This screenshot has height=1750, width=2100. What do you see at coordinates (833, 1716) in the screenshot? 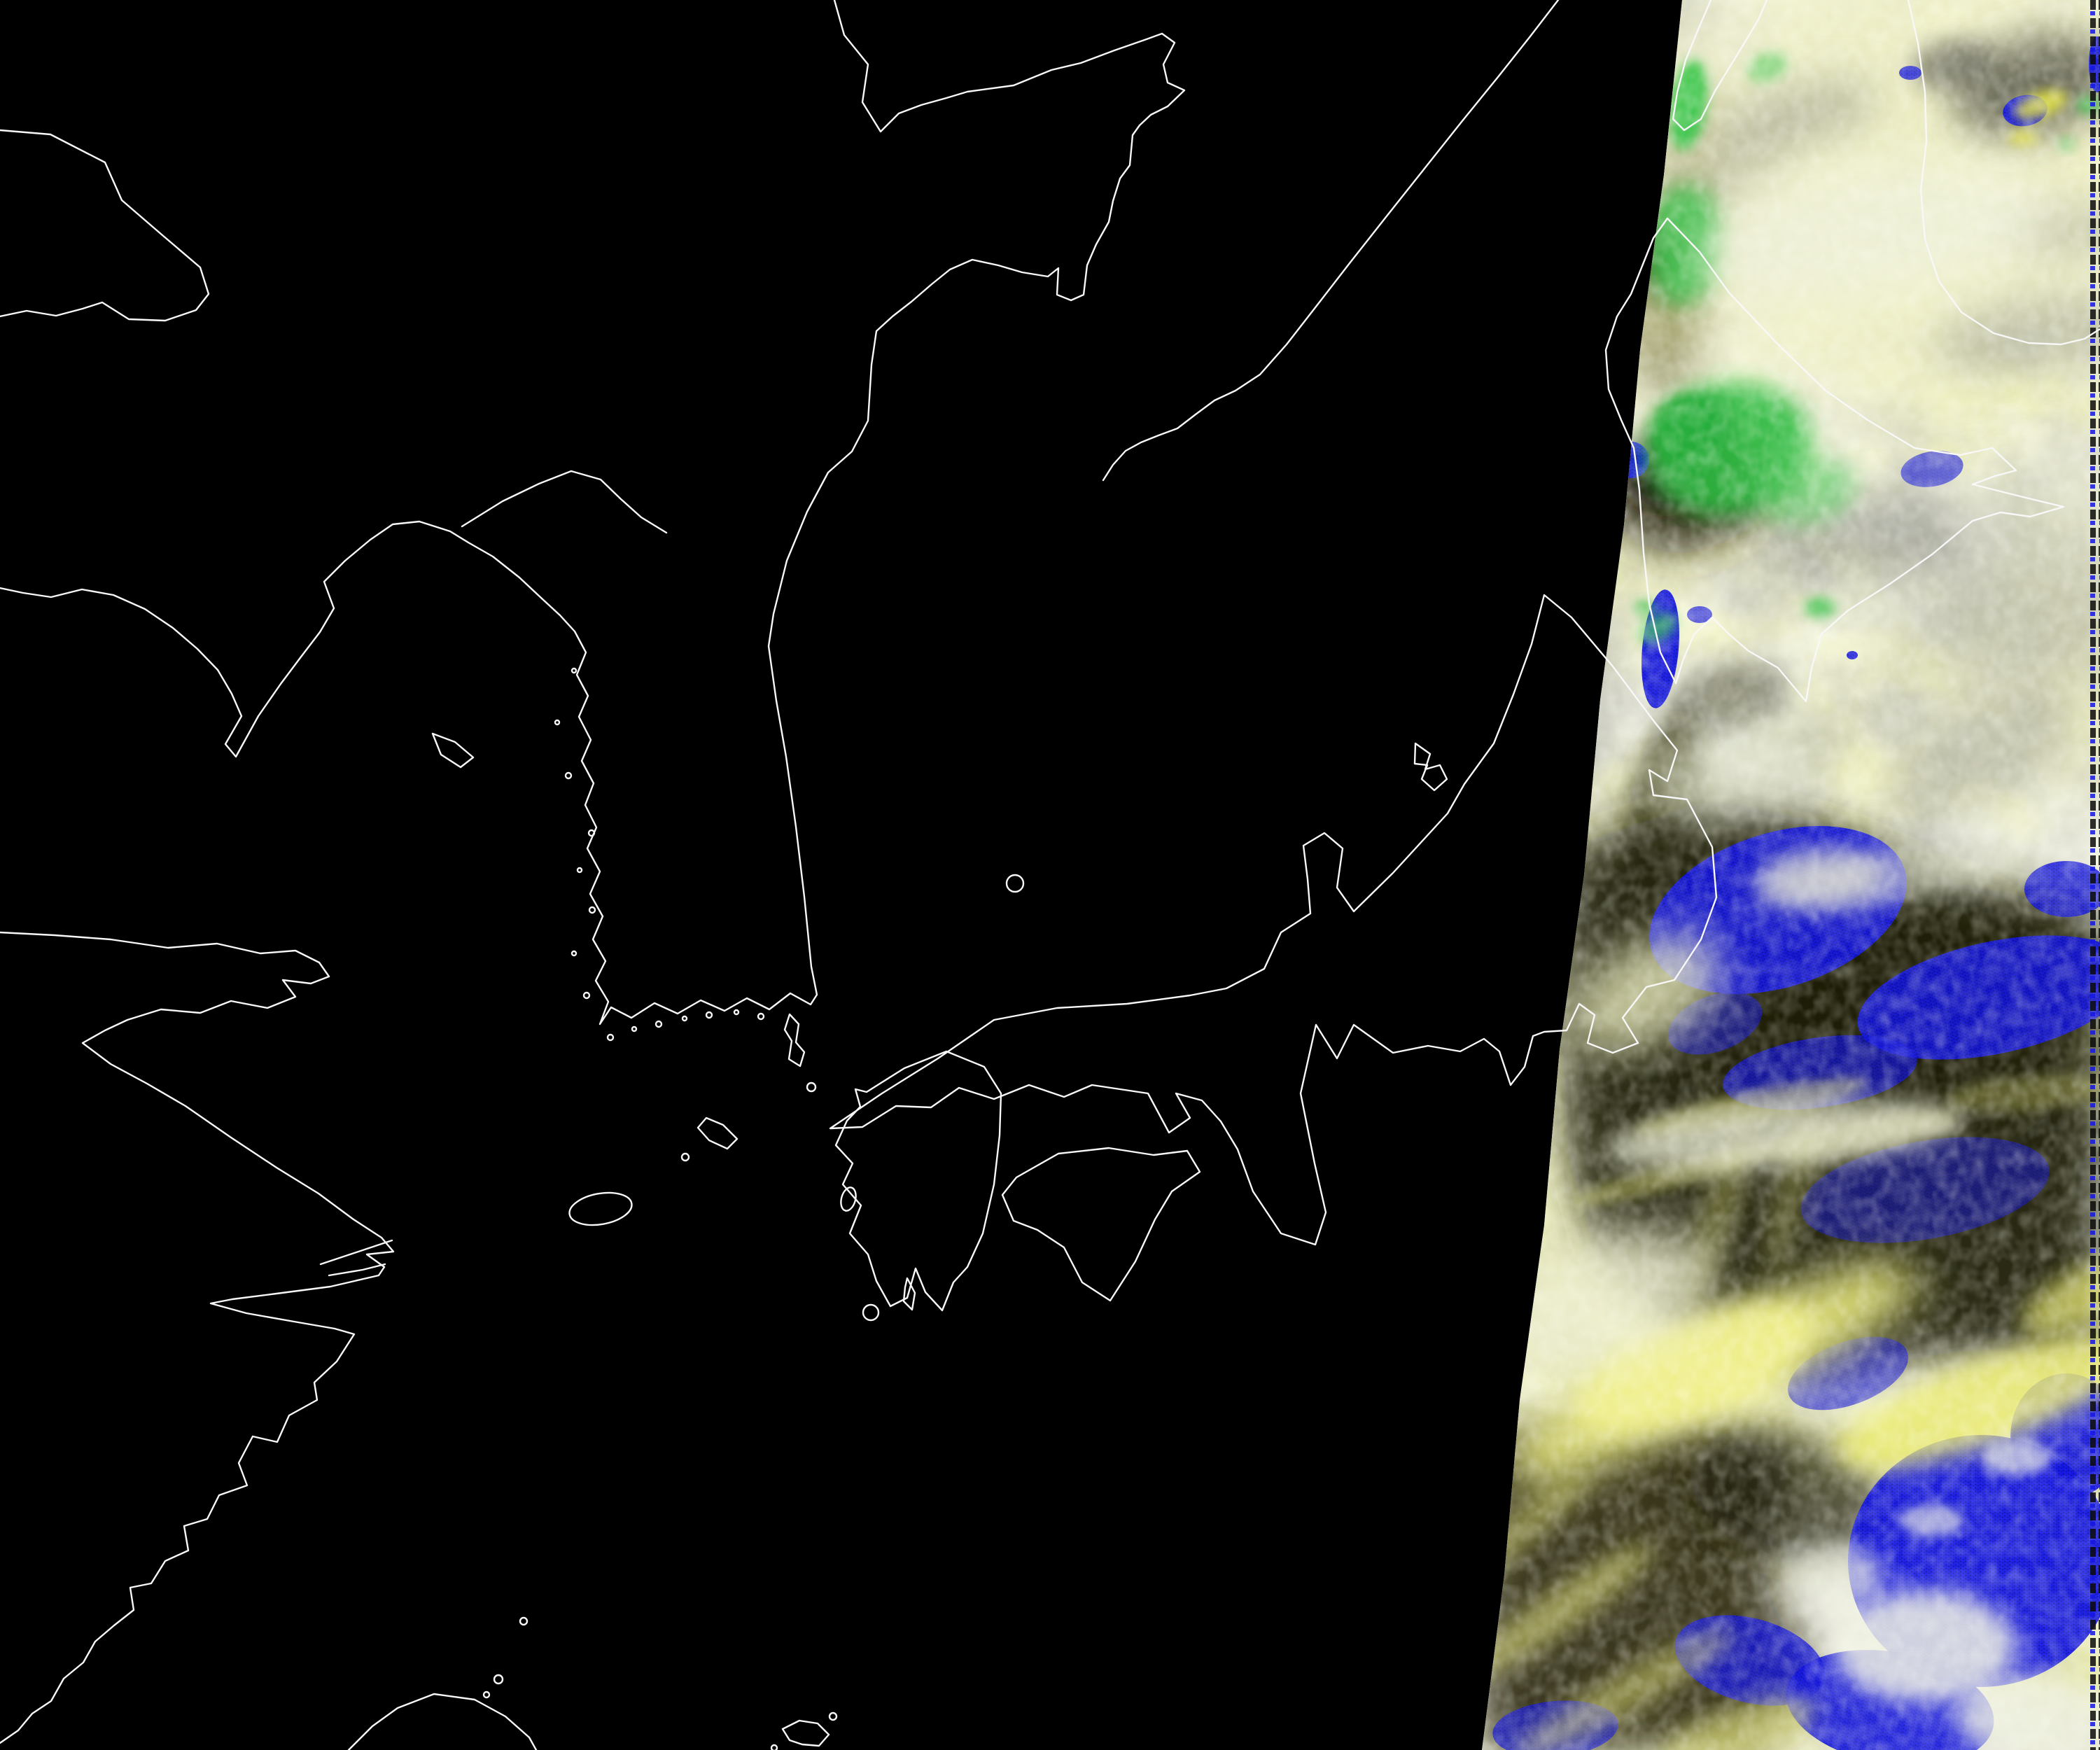
I see `islet-amami-north` at bounding box center [833, 1716].